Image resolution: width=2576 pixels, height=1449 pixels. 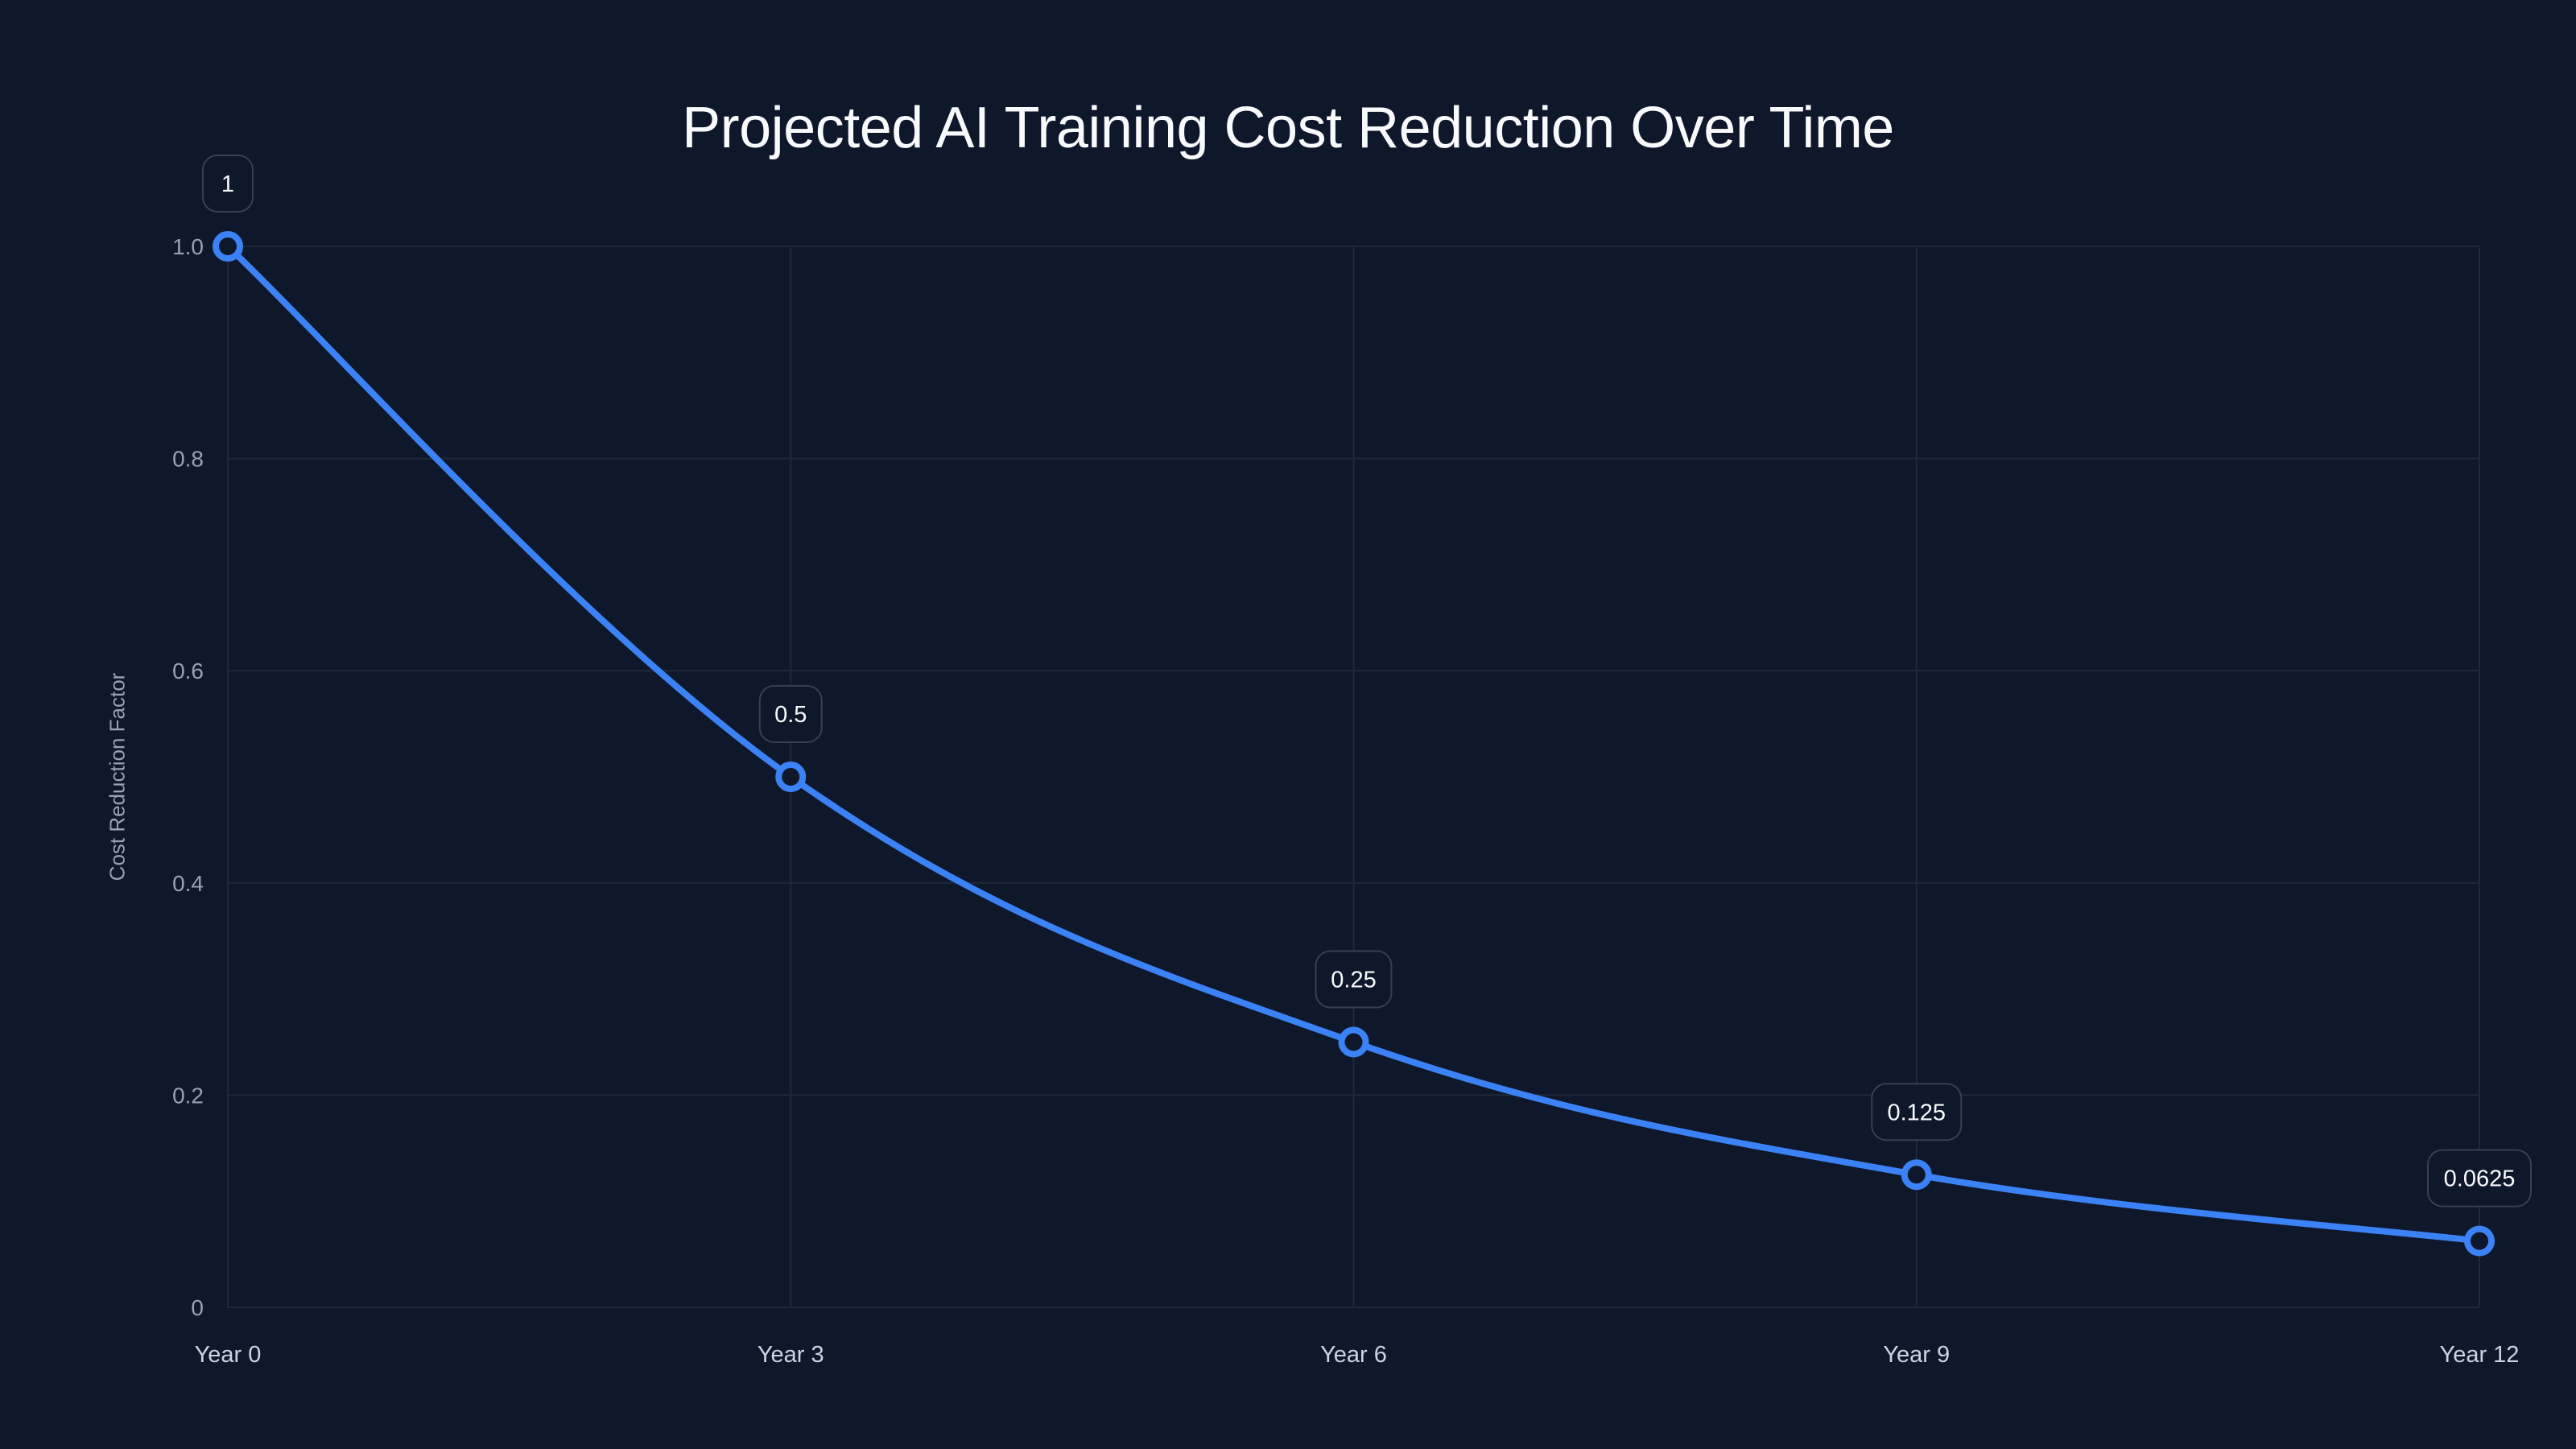 I want to click on y-tick-label: 0, so click(x=197, y=1307).